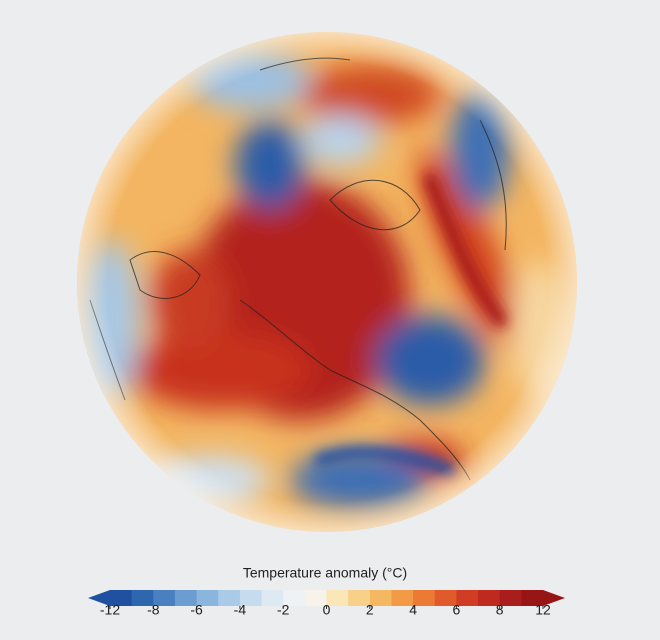 This screenshot has height=640, width=660. What do you see at coordinates (554, 598) in the screenshot?
I see `colorbar-extend-high` at bounding box center [554, 598].